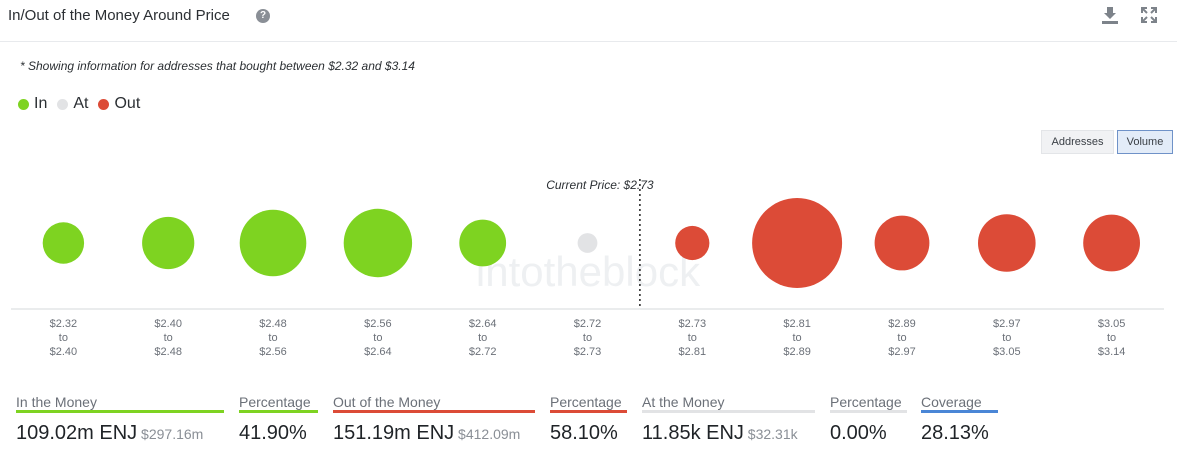 The image size is (1177, 465). Describe the element at coordinates (127, 103) in the screenshot. I see `legend-label-out: Out` at that location.